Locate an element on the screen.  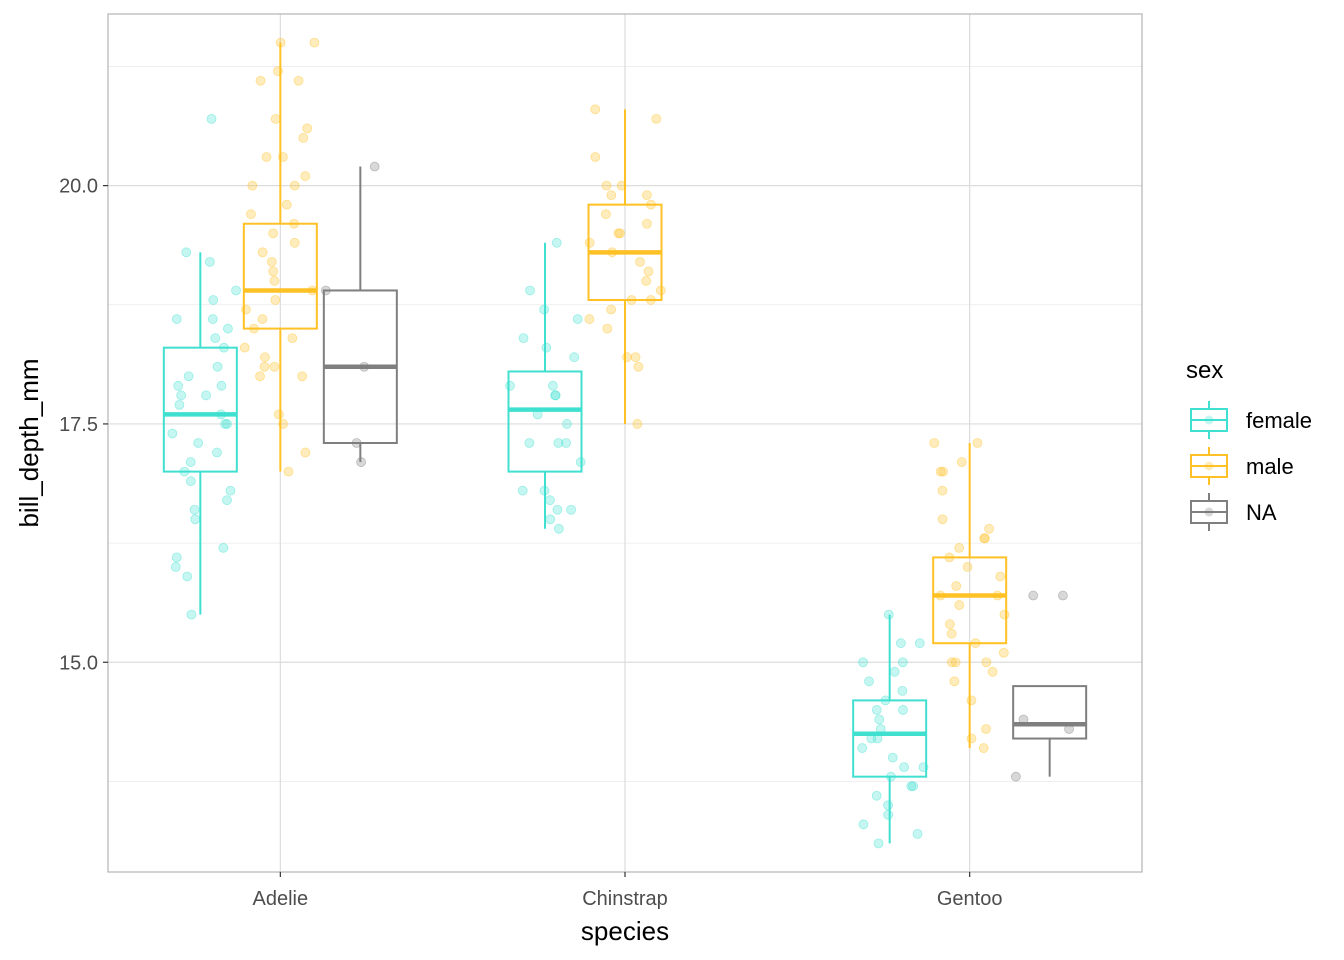
legend-title: sex is located at coordinates (1204, 370).